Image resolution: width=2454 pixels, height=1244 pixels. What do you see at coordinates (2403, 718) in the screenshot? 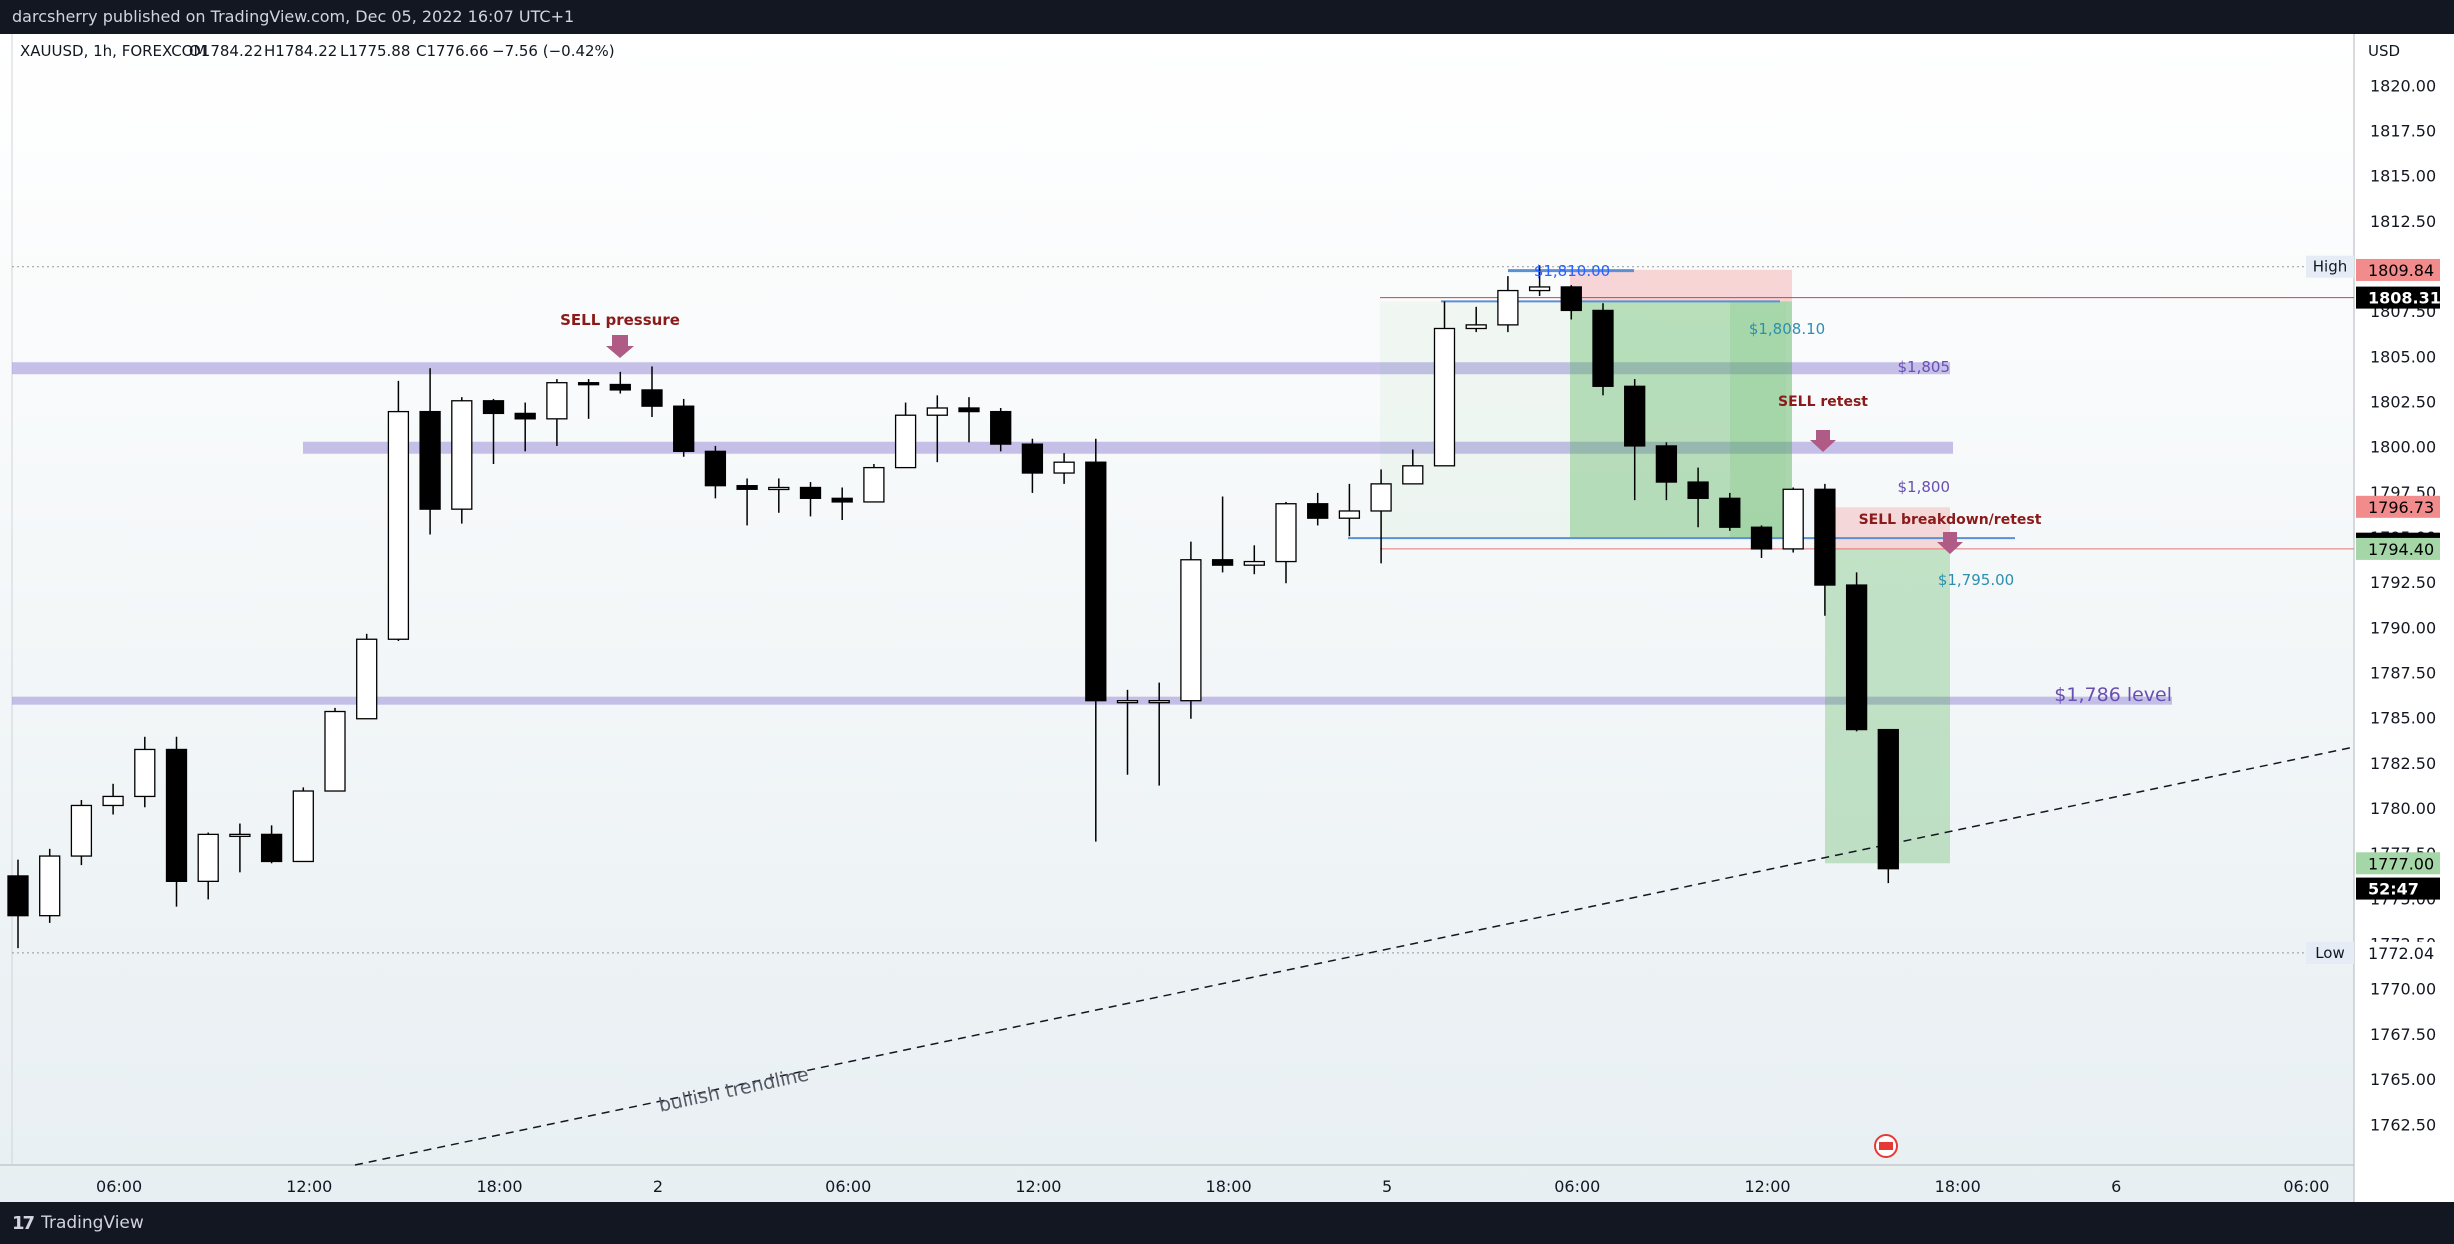
I see `price-tick-label: 1785.00` at bounding box center [2403, 718].